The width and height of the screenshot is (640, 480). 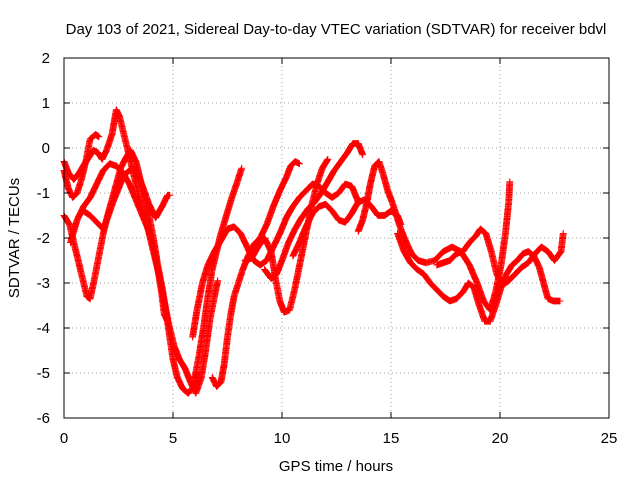 I want to click on y-tick-label: -1, so click(x=43, y=193).